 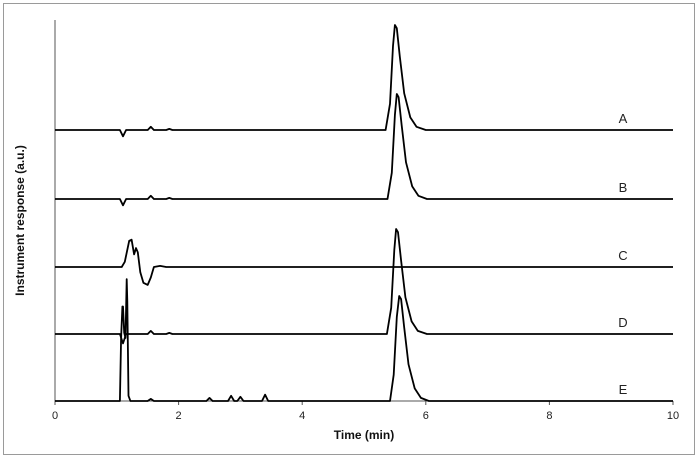 I want to click on y-axis-title: Instrument response (a.u.), so click(x=20, y=220).